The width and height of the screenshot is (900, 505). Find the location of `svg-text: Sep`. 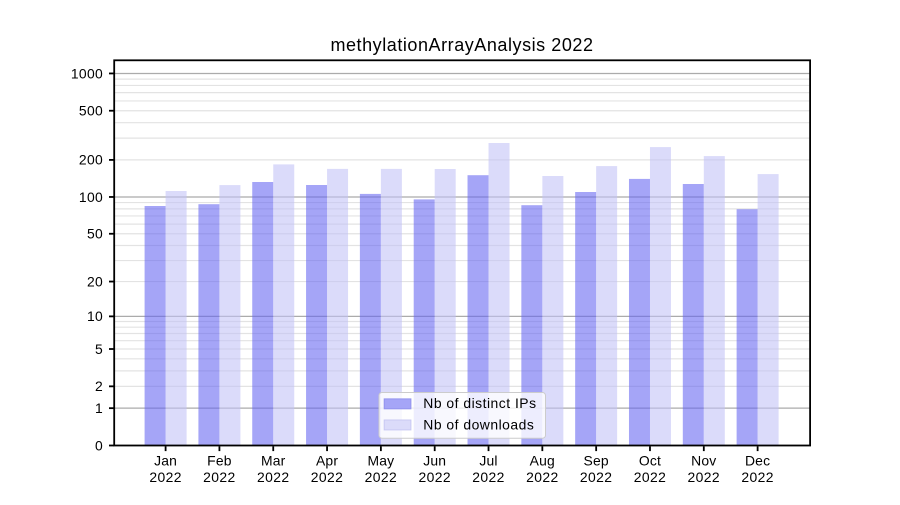

svg-text: Sep is located at coordinates (595, 460).